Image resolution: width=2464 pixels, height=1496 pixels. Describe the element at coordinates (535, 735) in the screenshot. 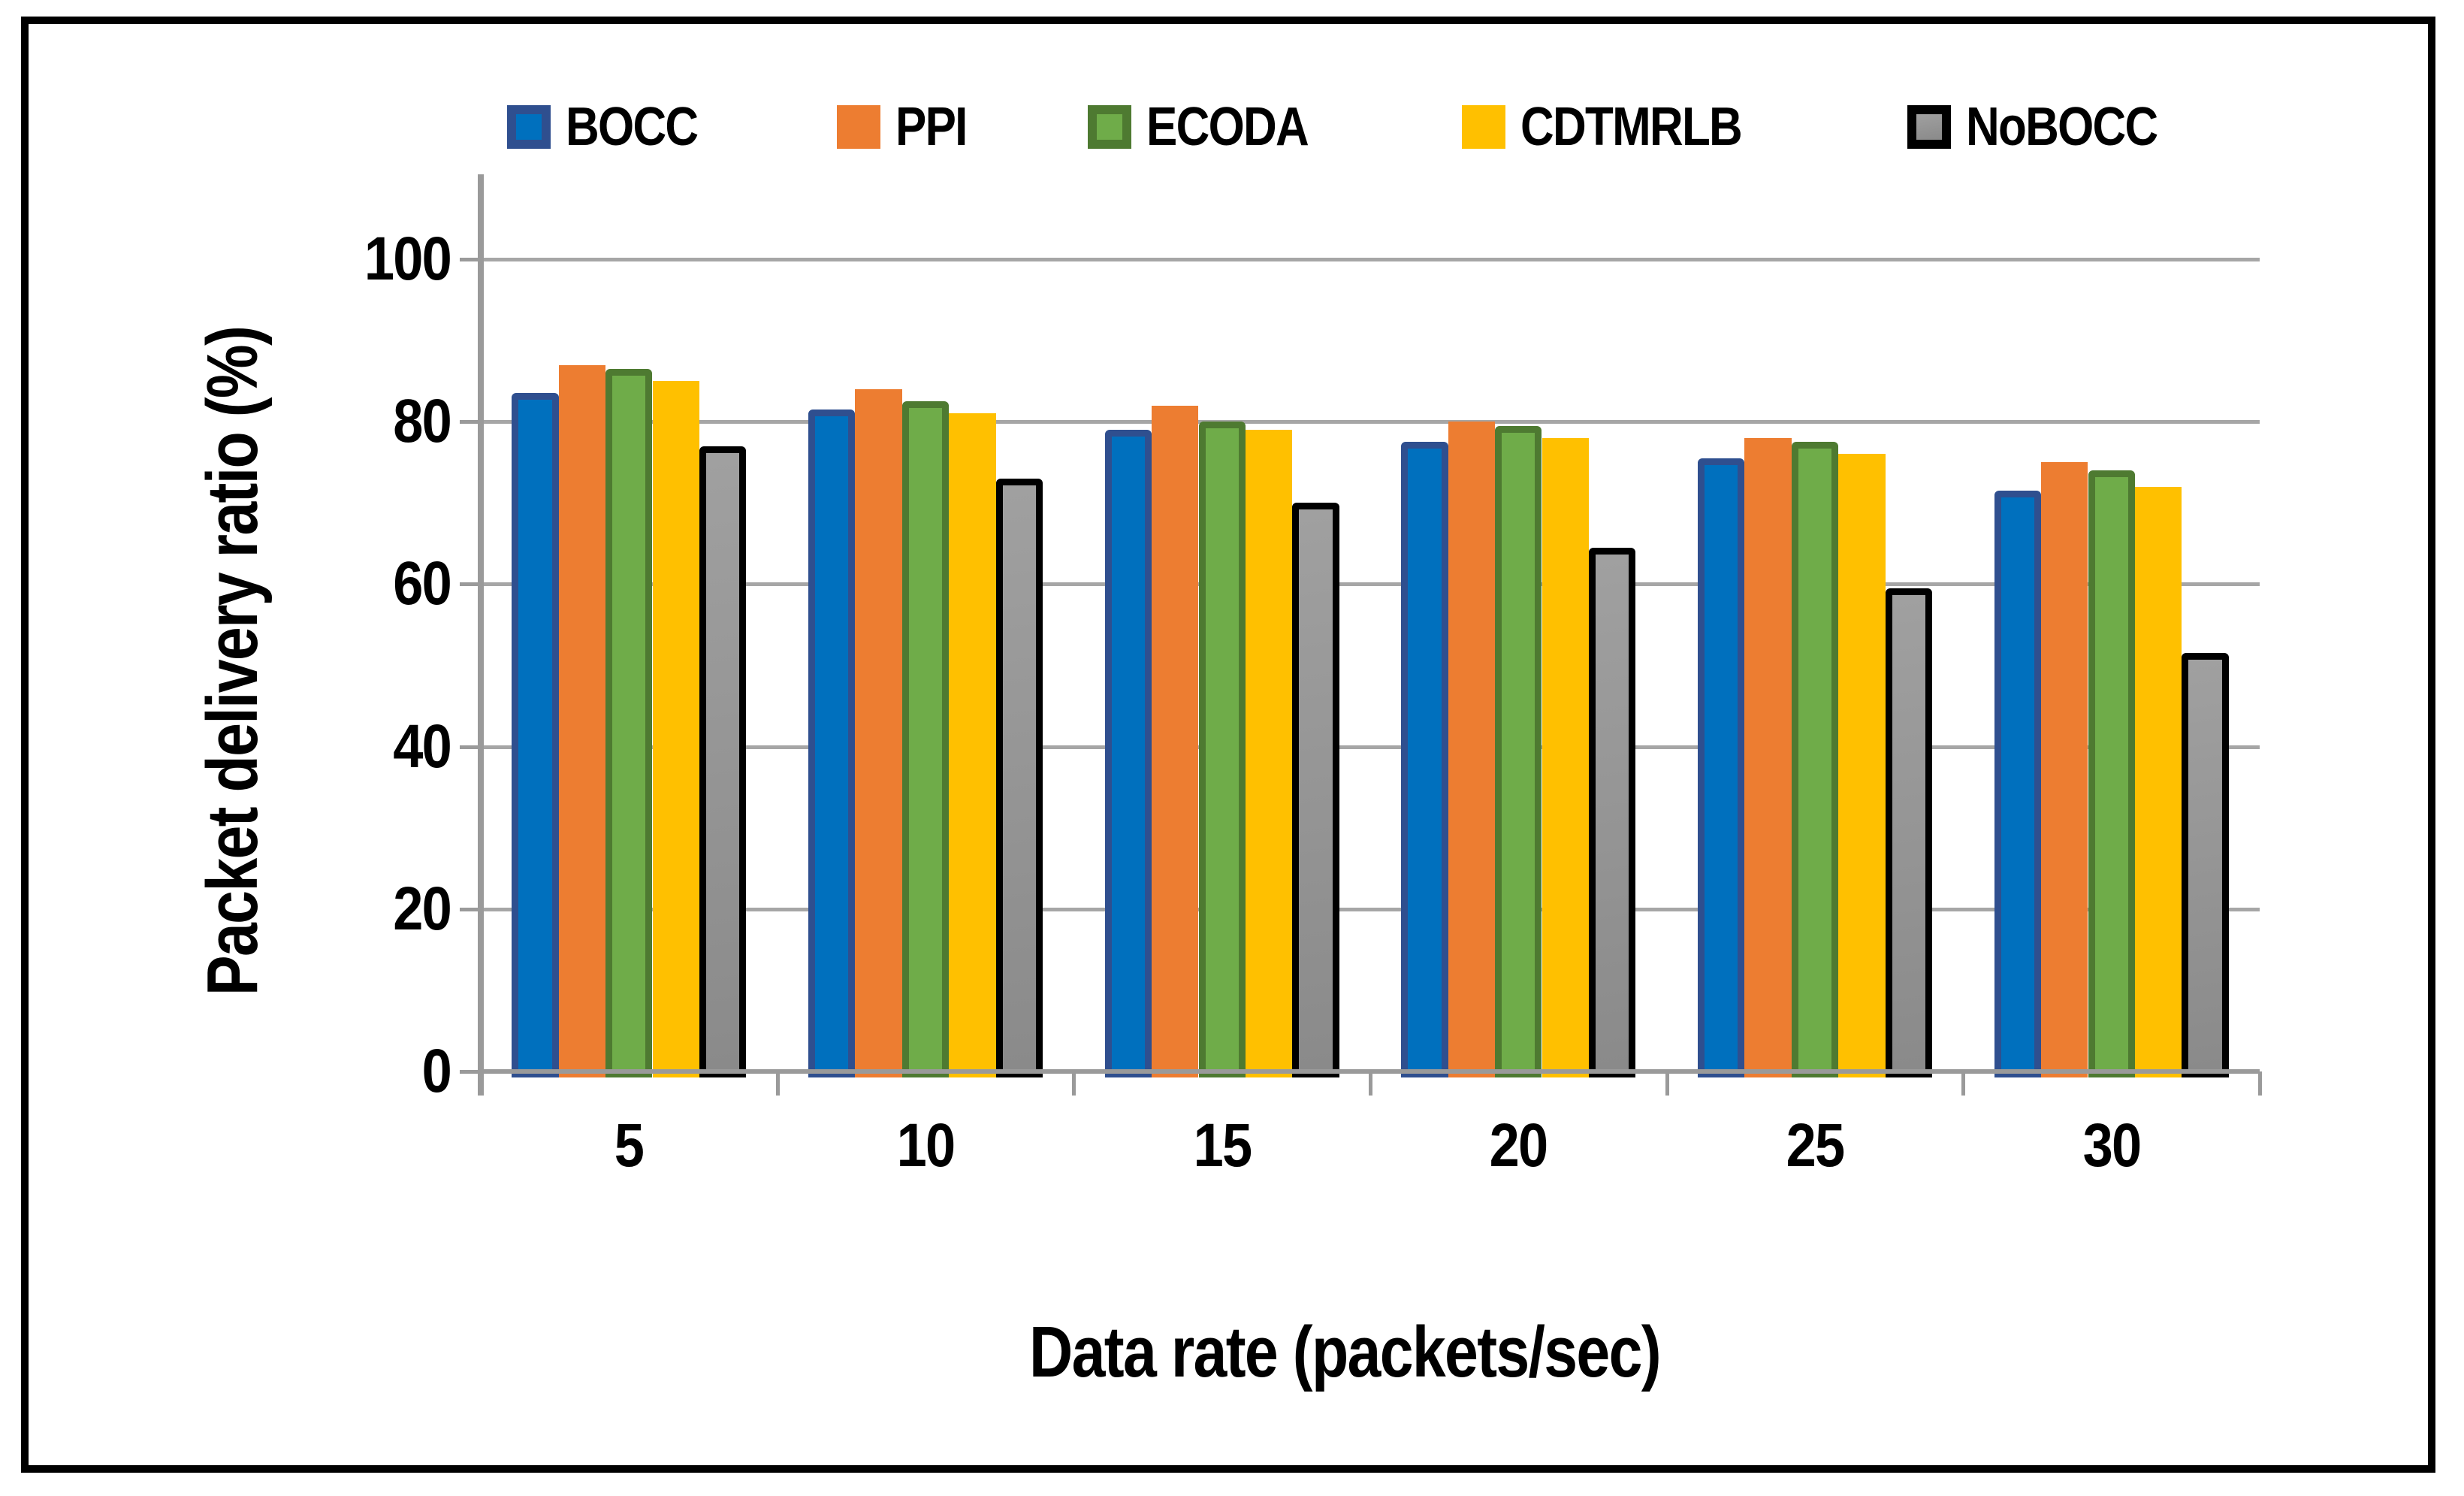

I see `bar-BOCC-x5` at that location.